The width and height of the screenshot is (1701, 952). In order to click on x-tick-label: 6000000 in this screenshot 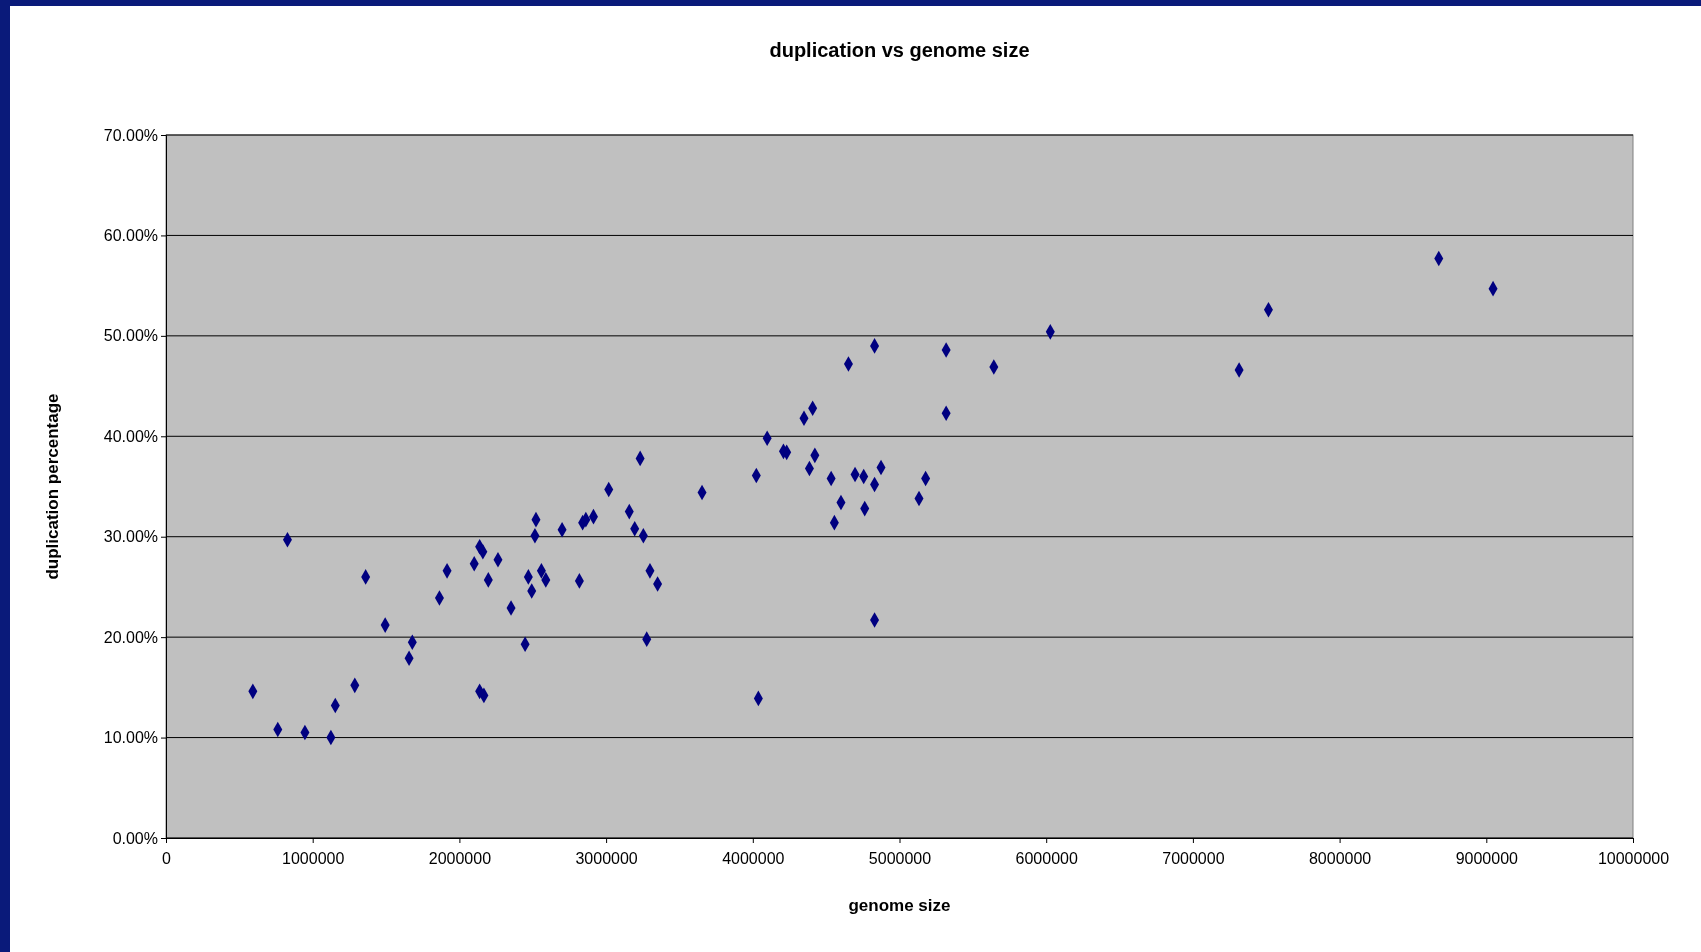, I will do `click(1046, 858)`.